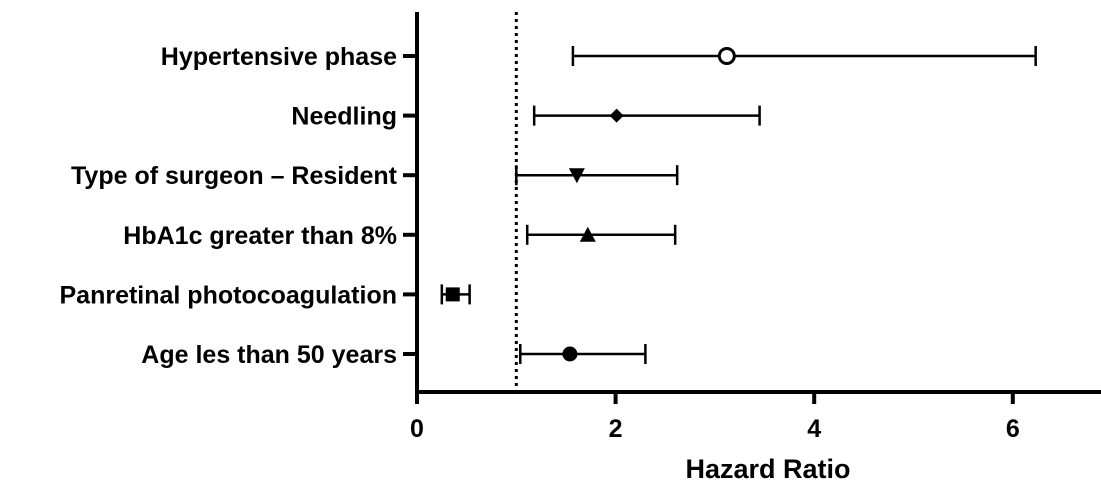 The image size is (1101, 486). Describe the element at coordinates (814, 429) in the screenshot. I see `x-tick-label: 4` at that location.